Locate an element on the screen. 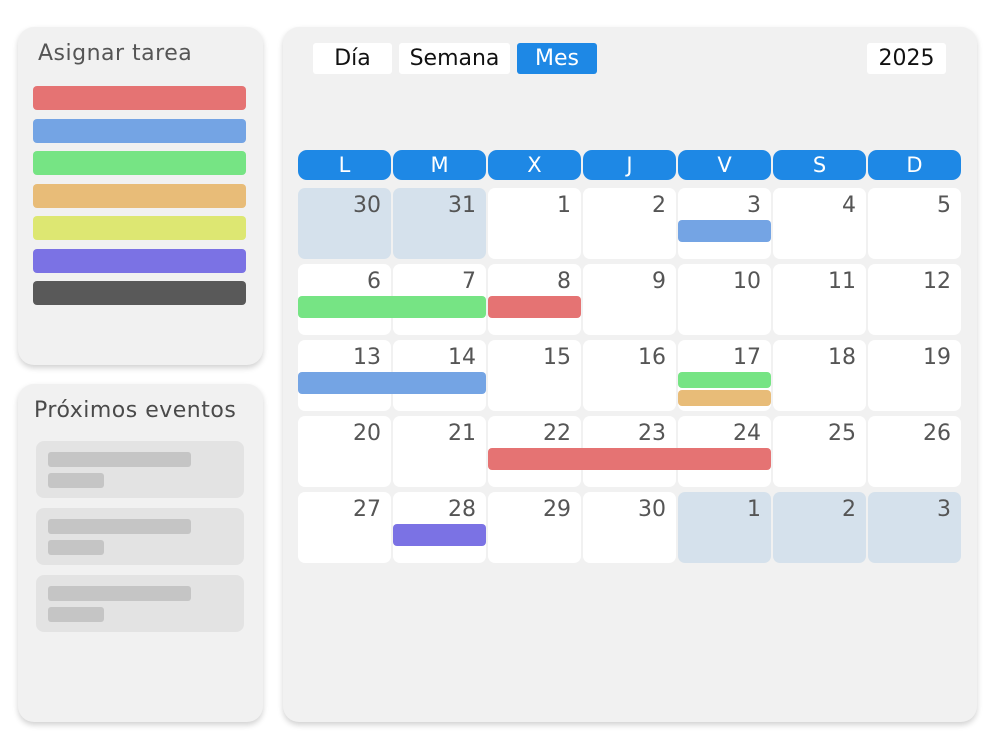 The image size is (1000, 750). day-cell: 26 is located at coordinates (914, 451).